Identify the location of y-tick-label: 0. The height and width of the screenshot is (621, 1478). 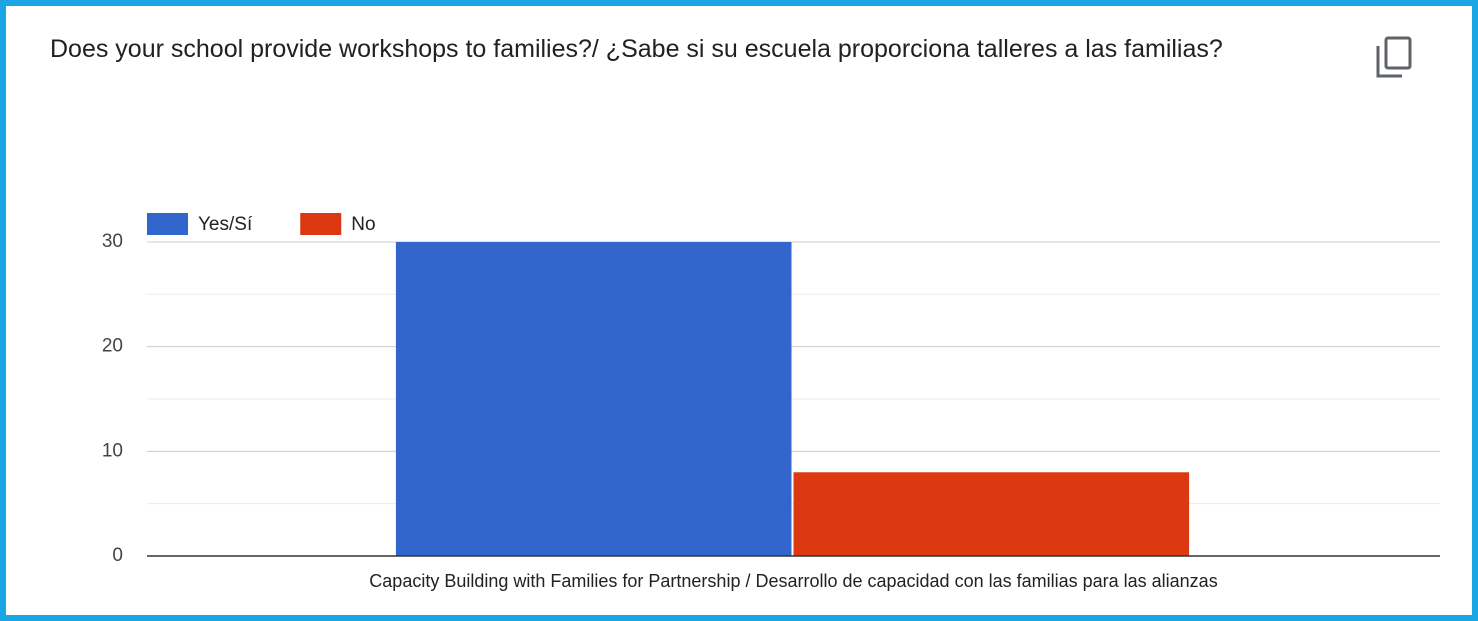
(117, 555).